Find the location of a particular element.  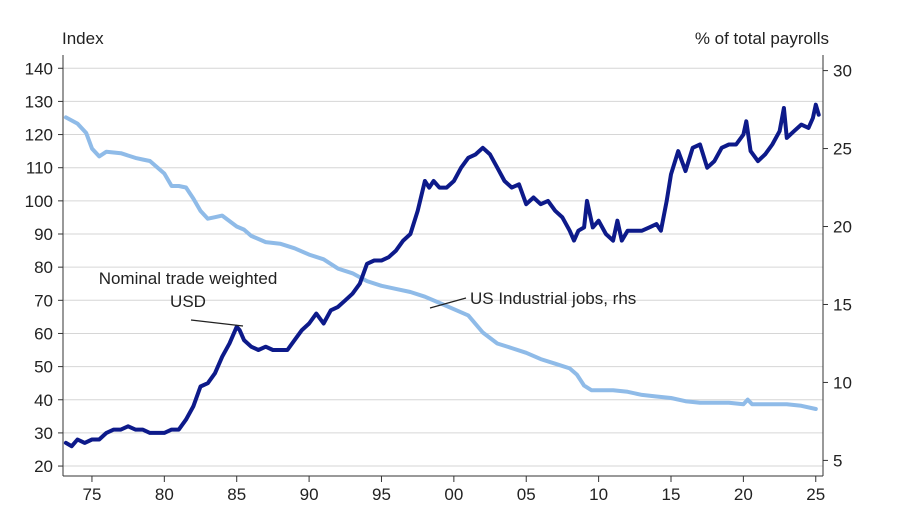

annotation-jobs-leader is located at coordinates (448, 303).